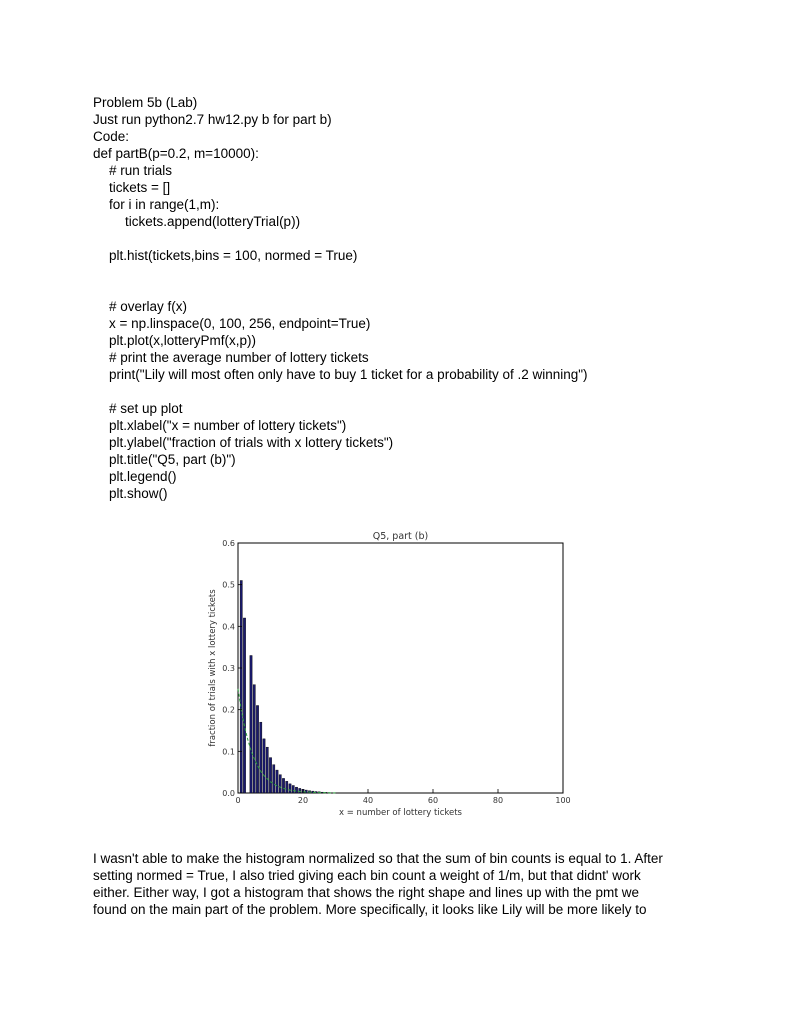  What do you see at coordinates (562, 800) in the screenshot?
I see `x-tick-label: 100` at bounding box center [562, 800].